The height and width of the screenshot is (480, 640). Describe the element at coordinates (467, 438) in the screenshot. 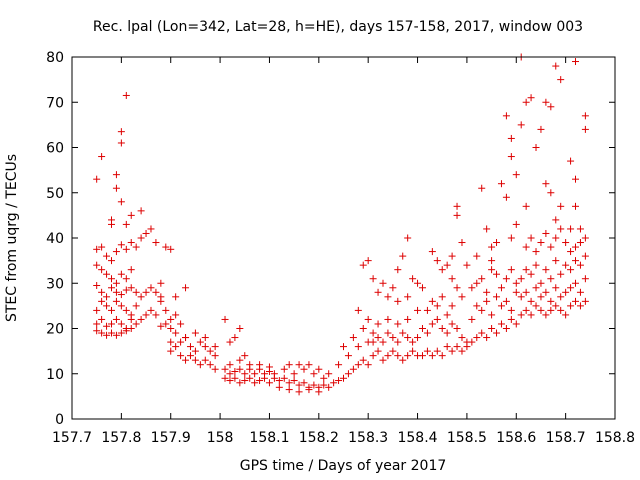

I see `x-tick-label: 158.5` at that location.